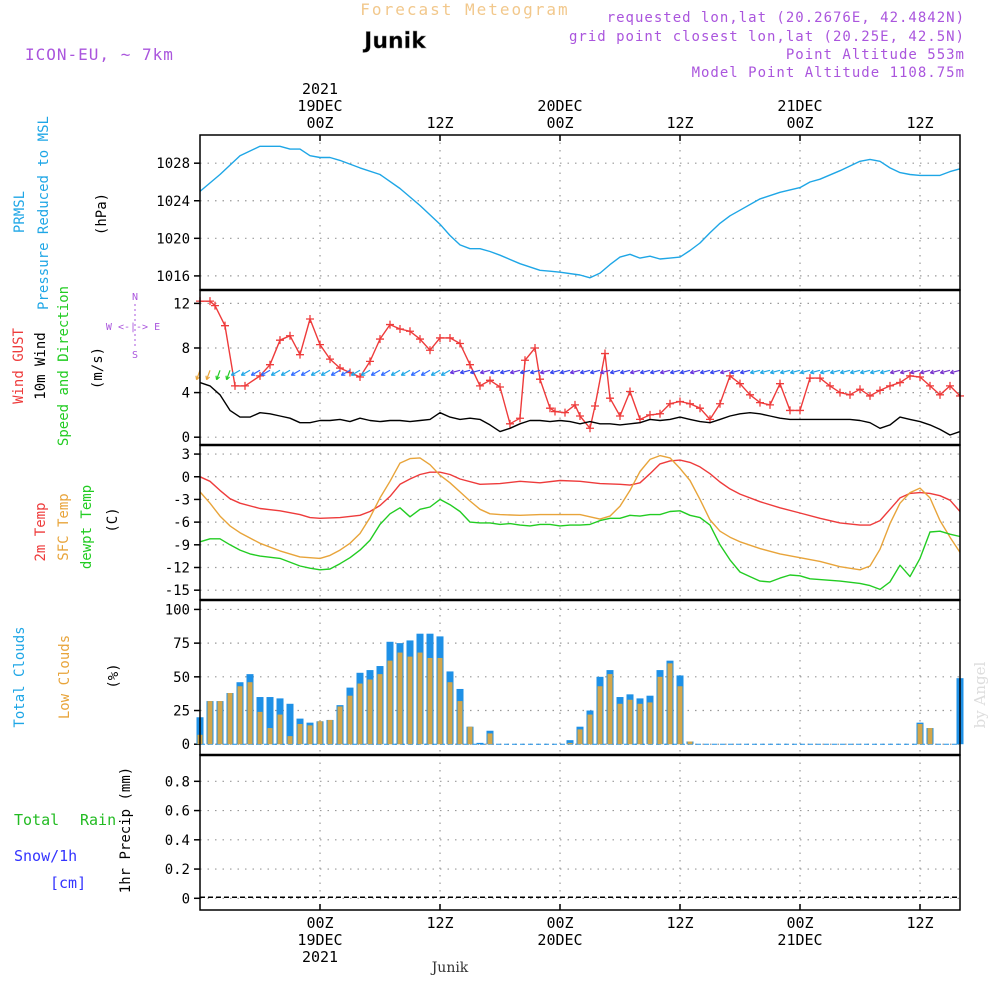 The image size is (1000, 1000). Describe the element at coordinates (186, 899) in the screenshot. I see `precip-tick-label: 0` at that location.